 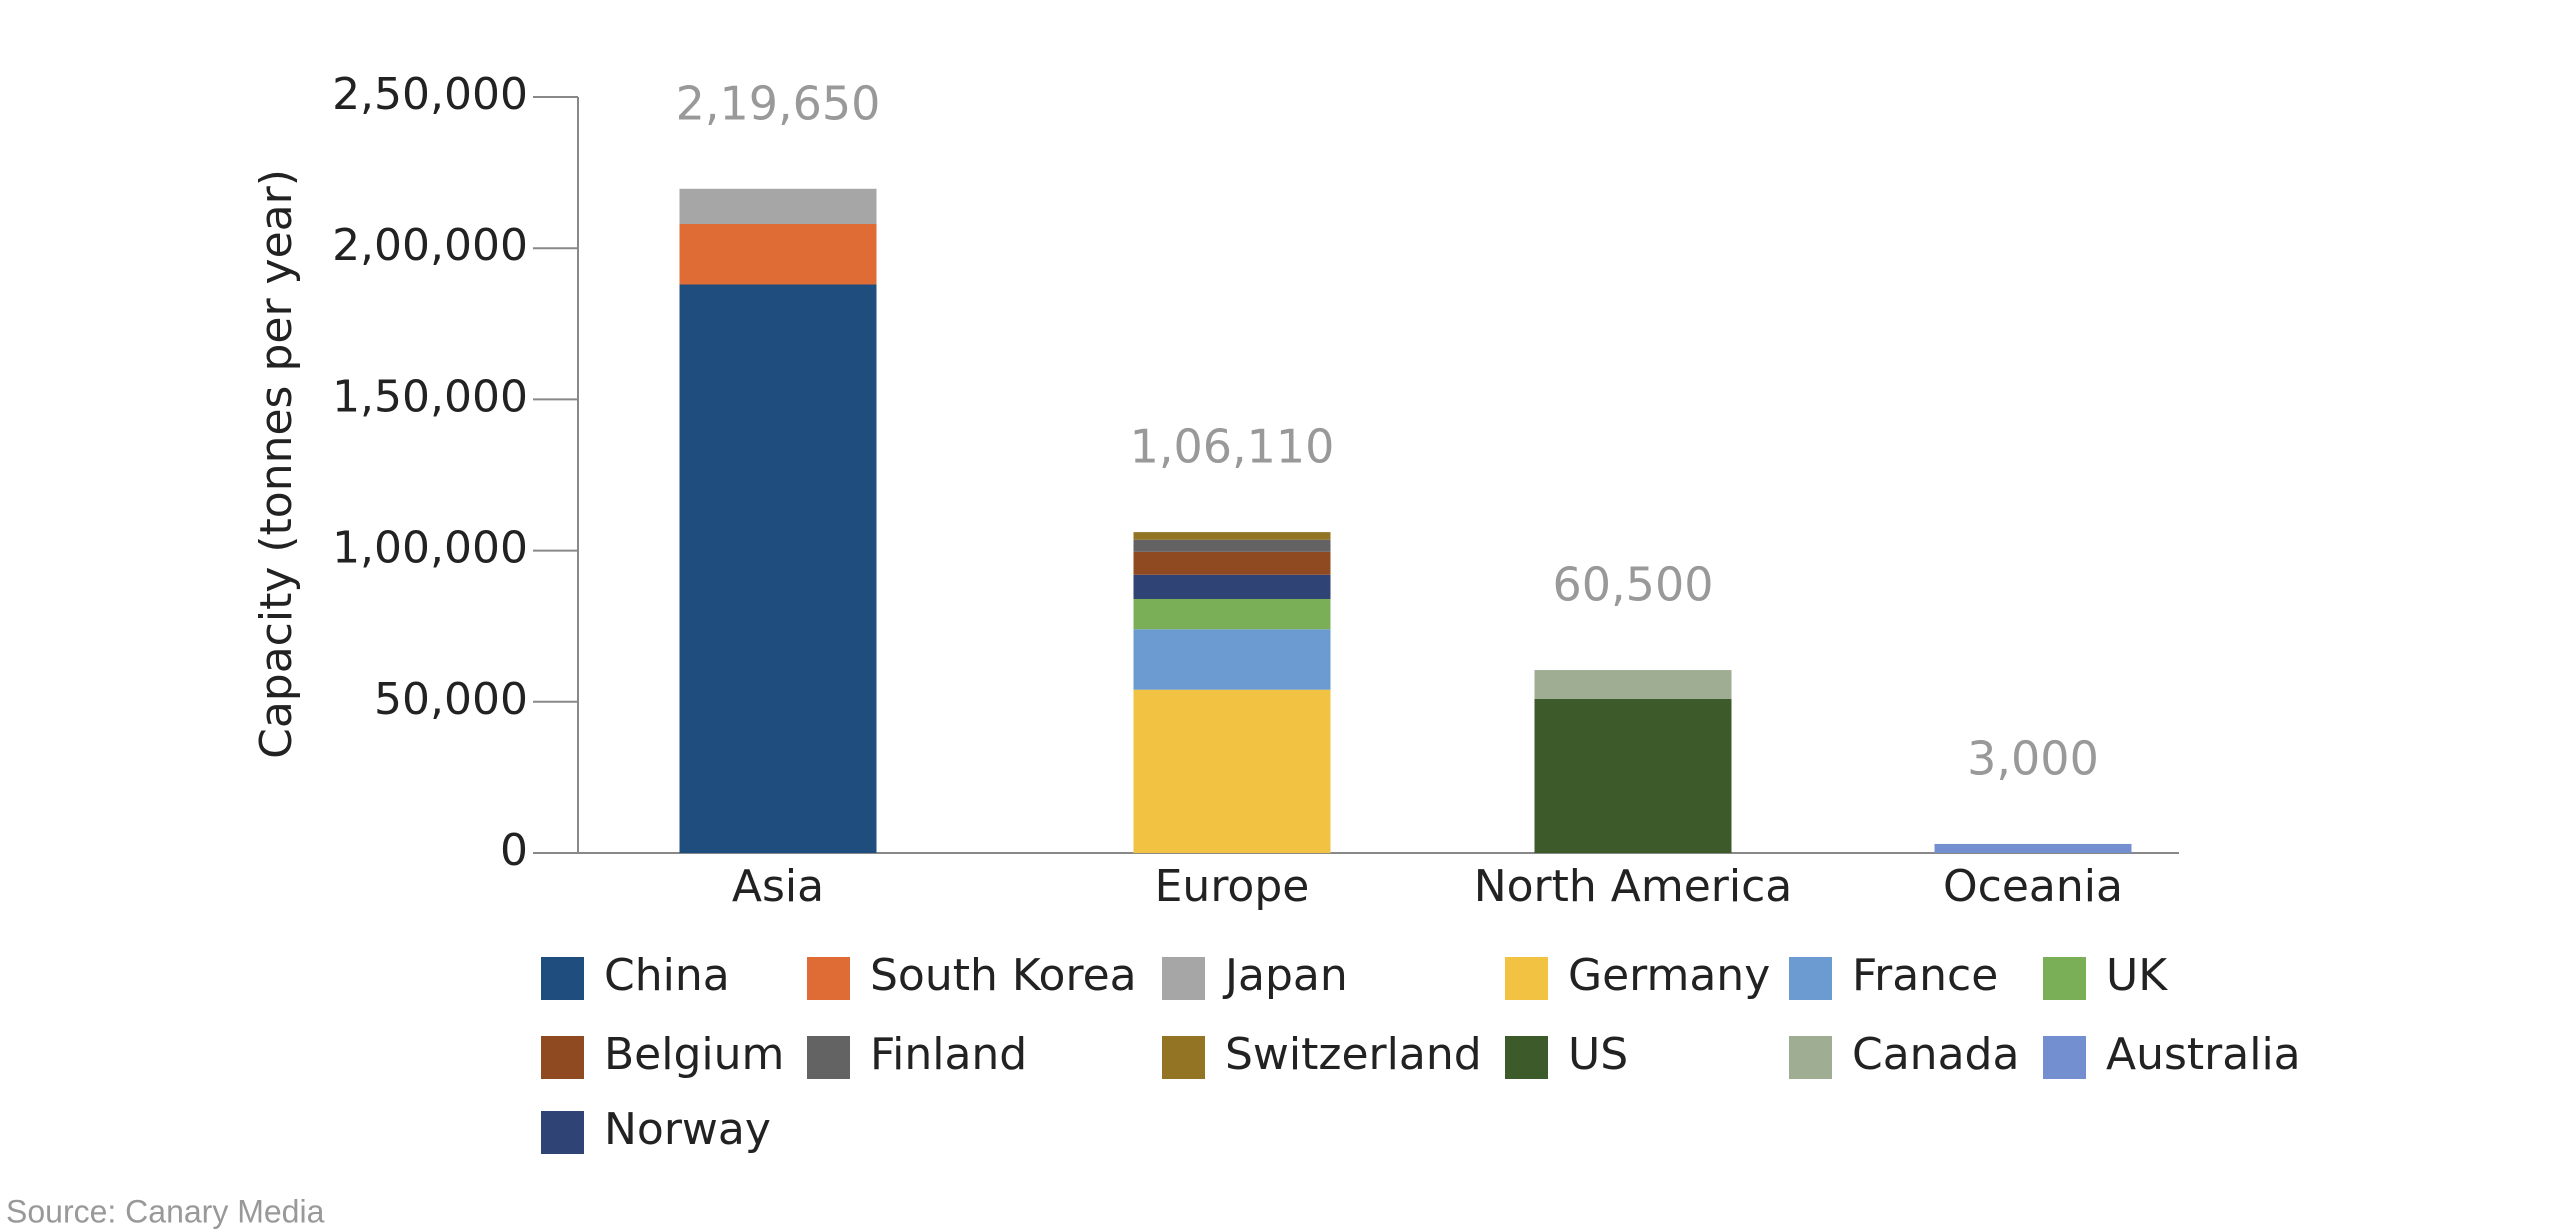 What do you see at coordinates (430, 396) in the screenshot?
I see `y-tick-label: 1,50,000` at bounding box center [430, 396].